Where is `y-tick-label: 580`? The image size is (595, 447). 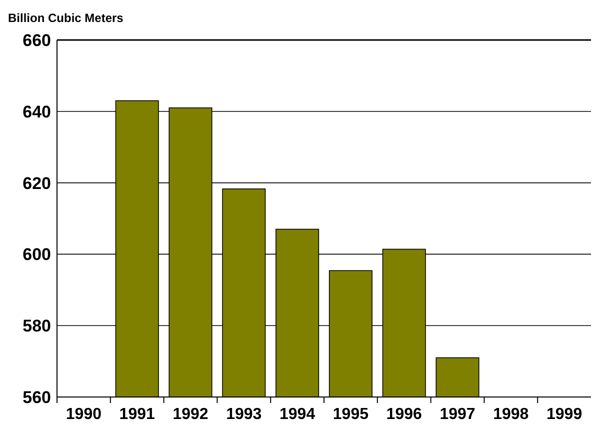 y-tick-label: 580 is located at coordinates (36, 326).